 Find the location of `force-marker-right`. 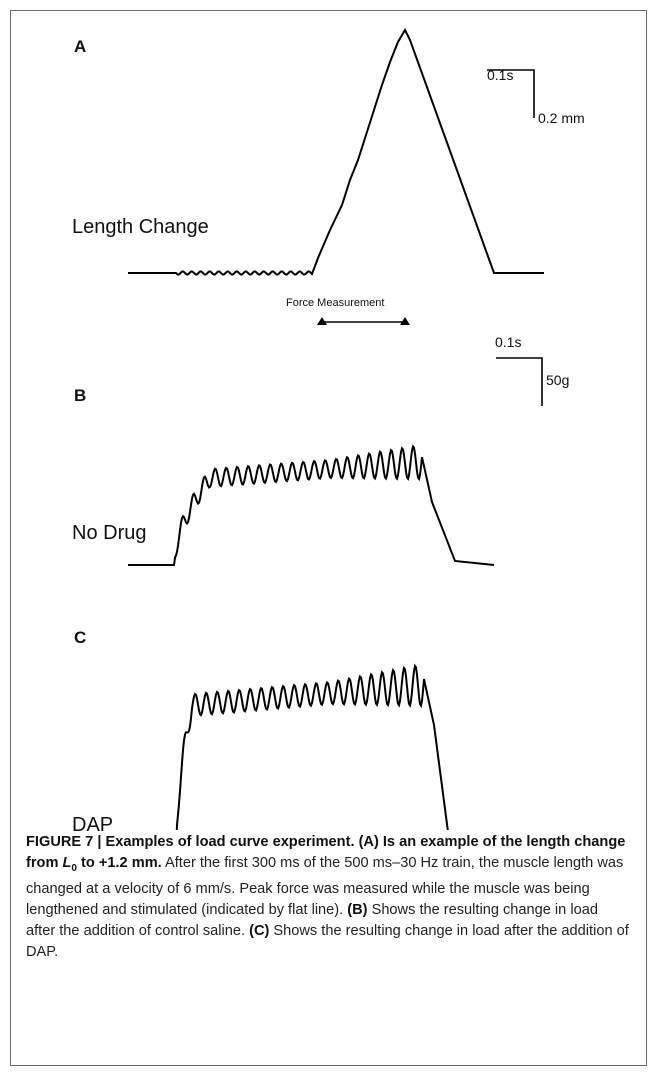

force-marker-right is located at coordinates (405, 321).